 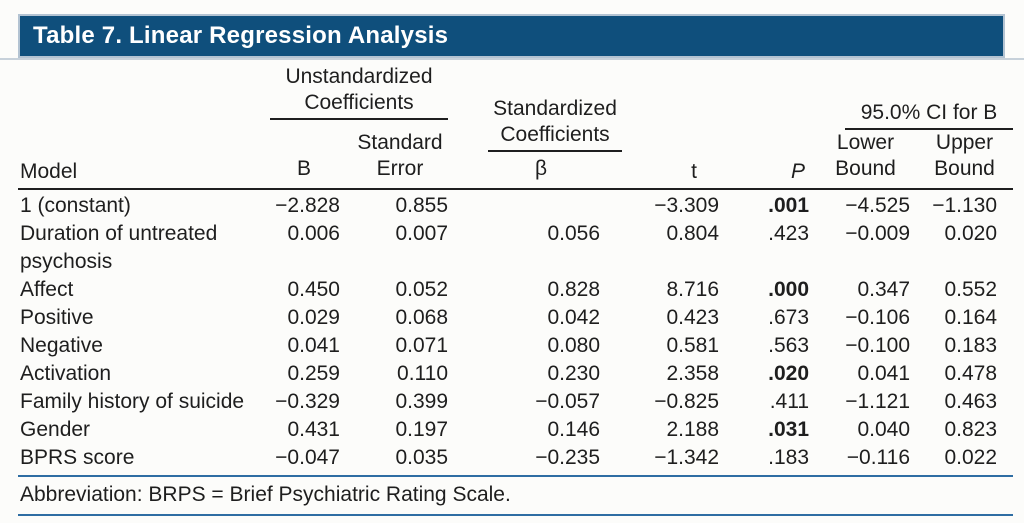 What do you see at coordinates (574, 289) in the screenshot?
I see `cell-beta: 0.828` at bounding box center [574, 289].